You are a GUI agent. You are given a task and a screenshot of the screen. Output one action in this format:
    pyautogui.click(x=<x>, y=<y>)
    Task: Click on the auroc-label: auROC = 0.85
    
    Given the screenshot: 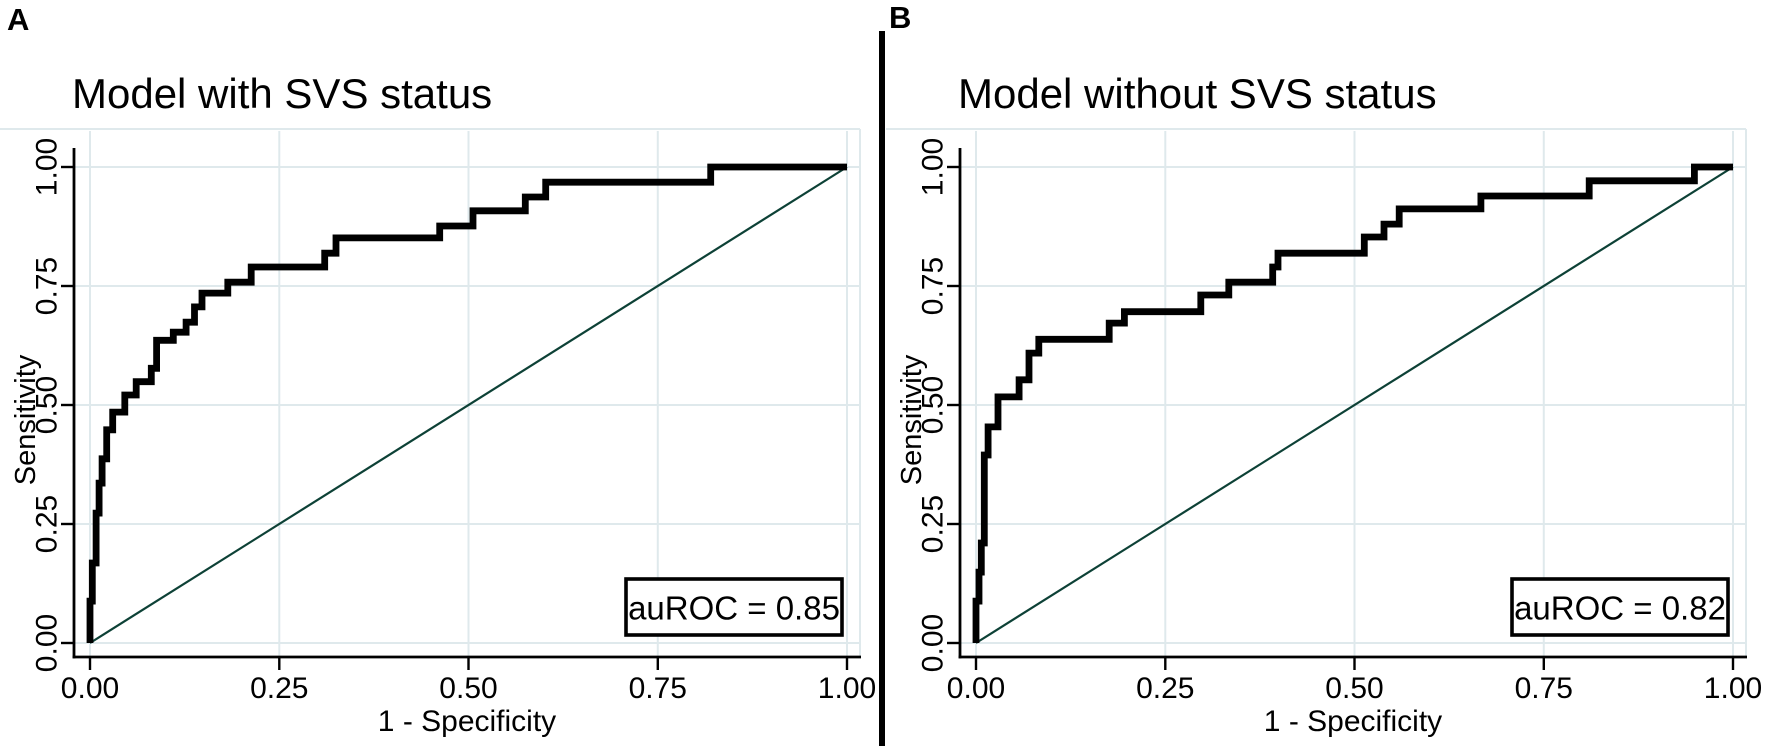 What is the action you would take?
    pyautogui.click(x=734, y=608)
    